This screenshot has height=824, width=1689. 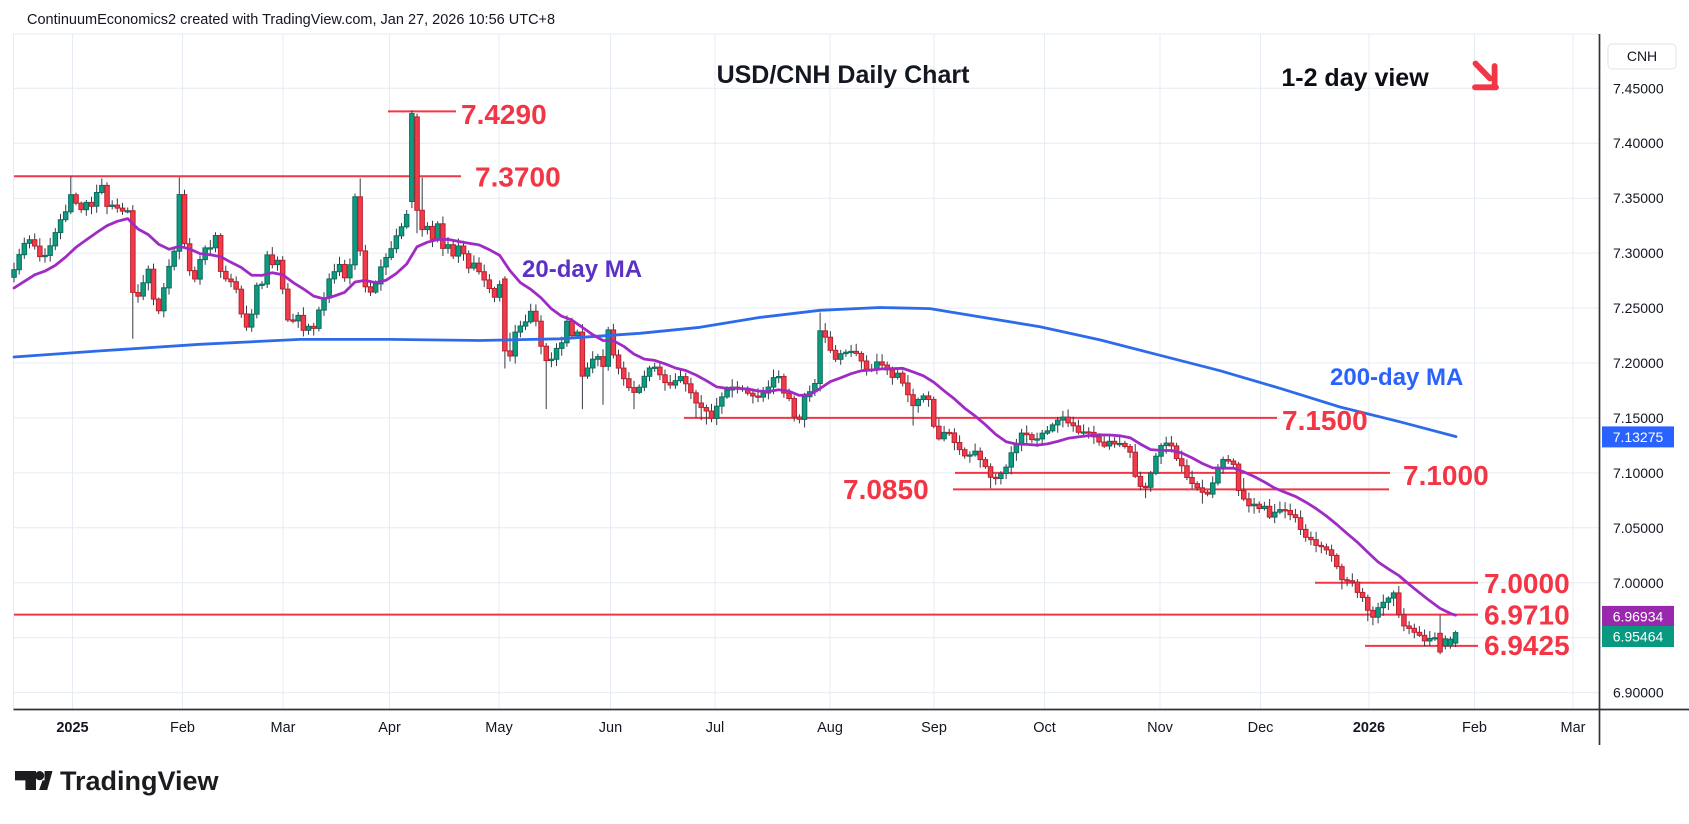 I want to click on svg-text: Aug, so click(x=830, y=728).